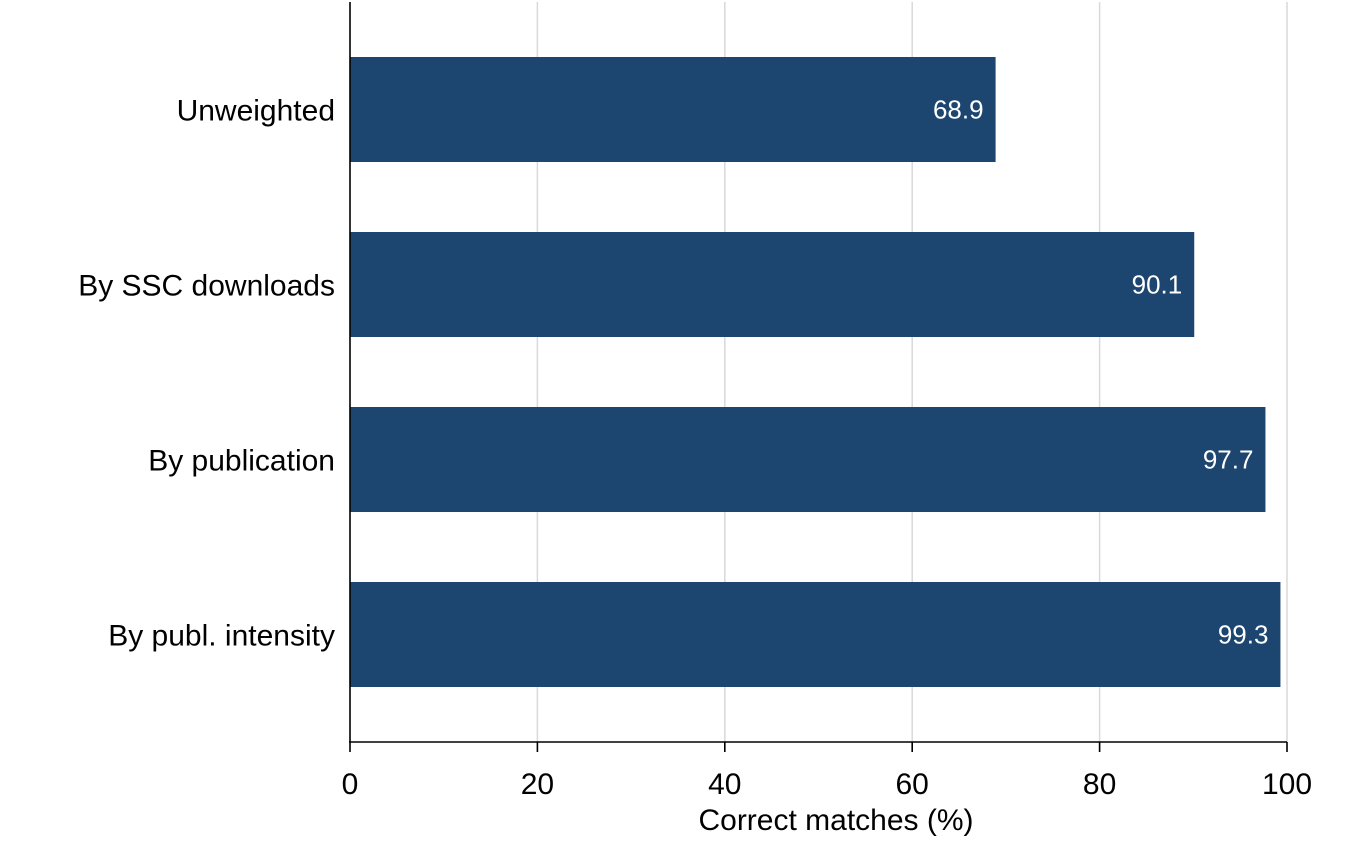  Describe the element at coordinates (1099, 784) in the screenshot. I see `x-tick-label: 80` at that location.